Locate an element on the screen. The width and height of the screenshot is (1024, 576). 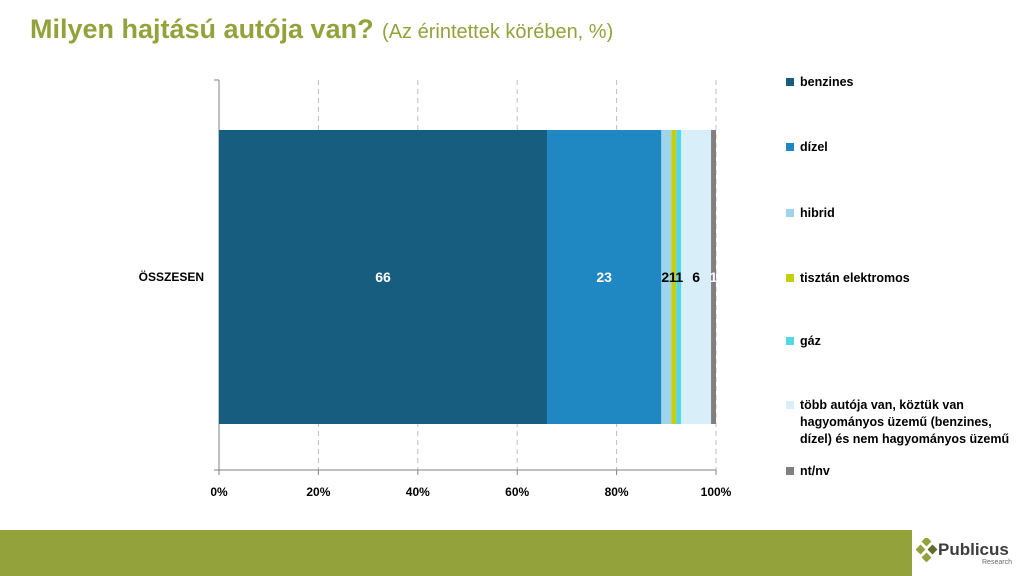
data-label: 6 is located at coordinates (696, 277).